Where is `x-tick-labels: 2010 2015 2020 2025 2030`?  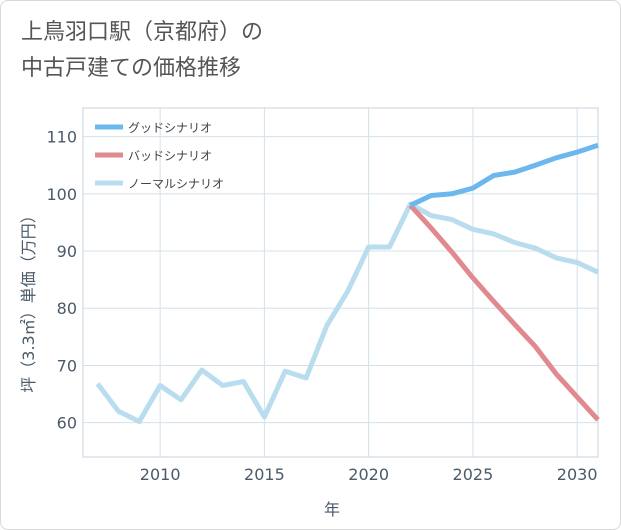
x-tick-labels: 2010 2015 2020 2025 2030 is located at coordinates (369, 474).